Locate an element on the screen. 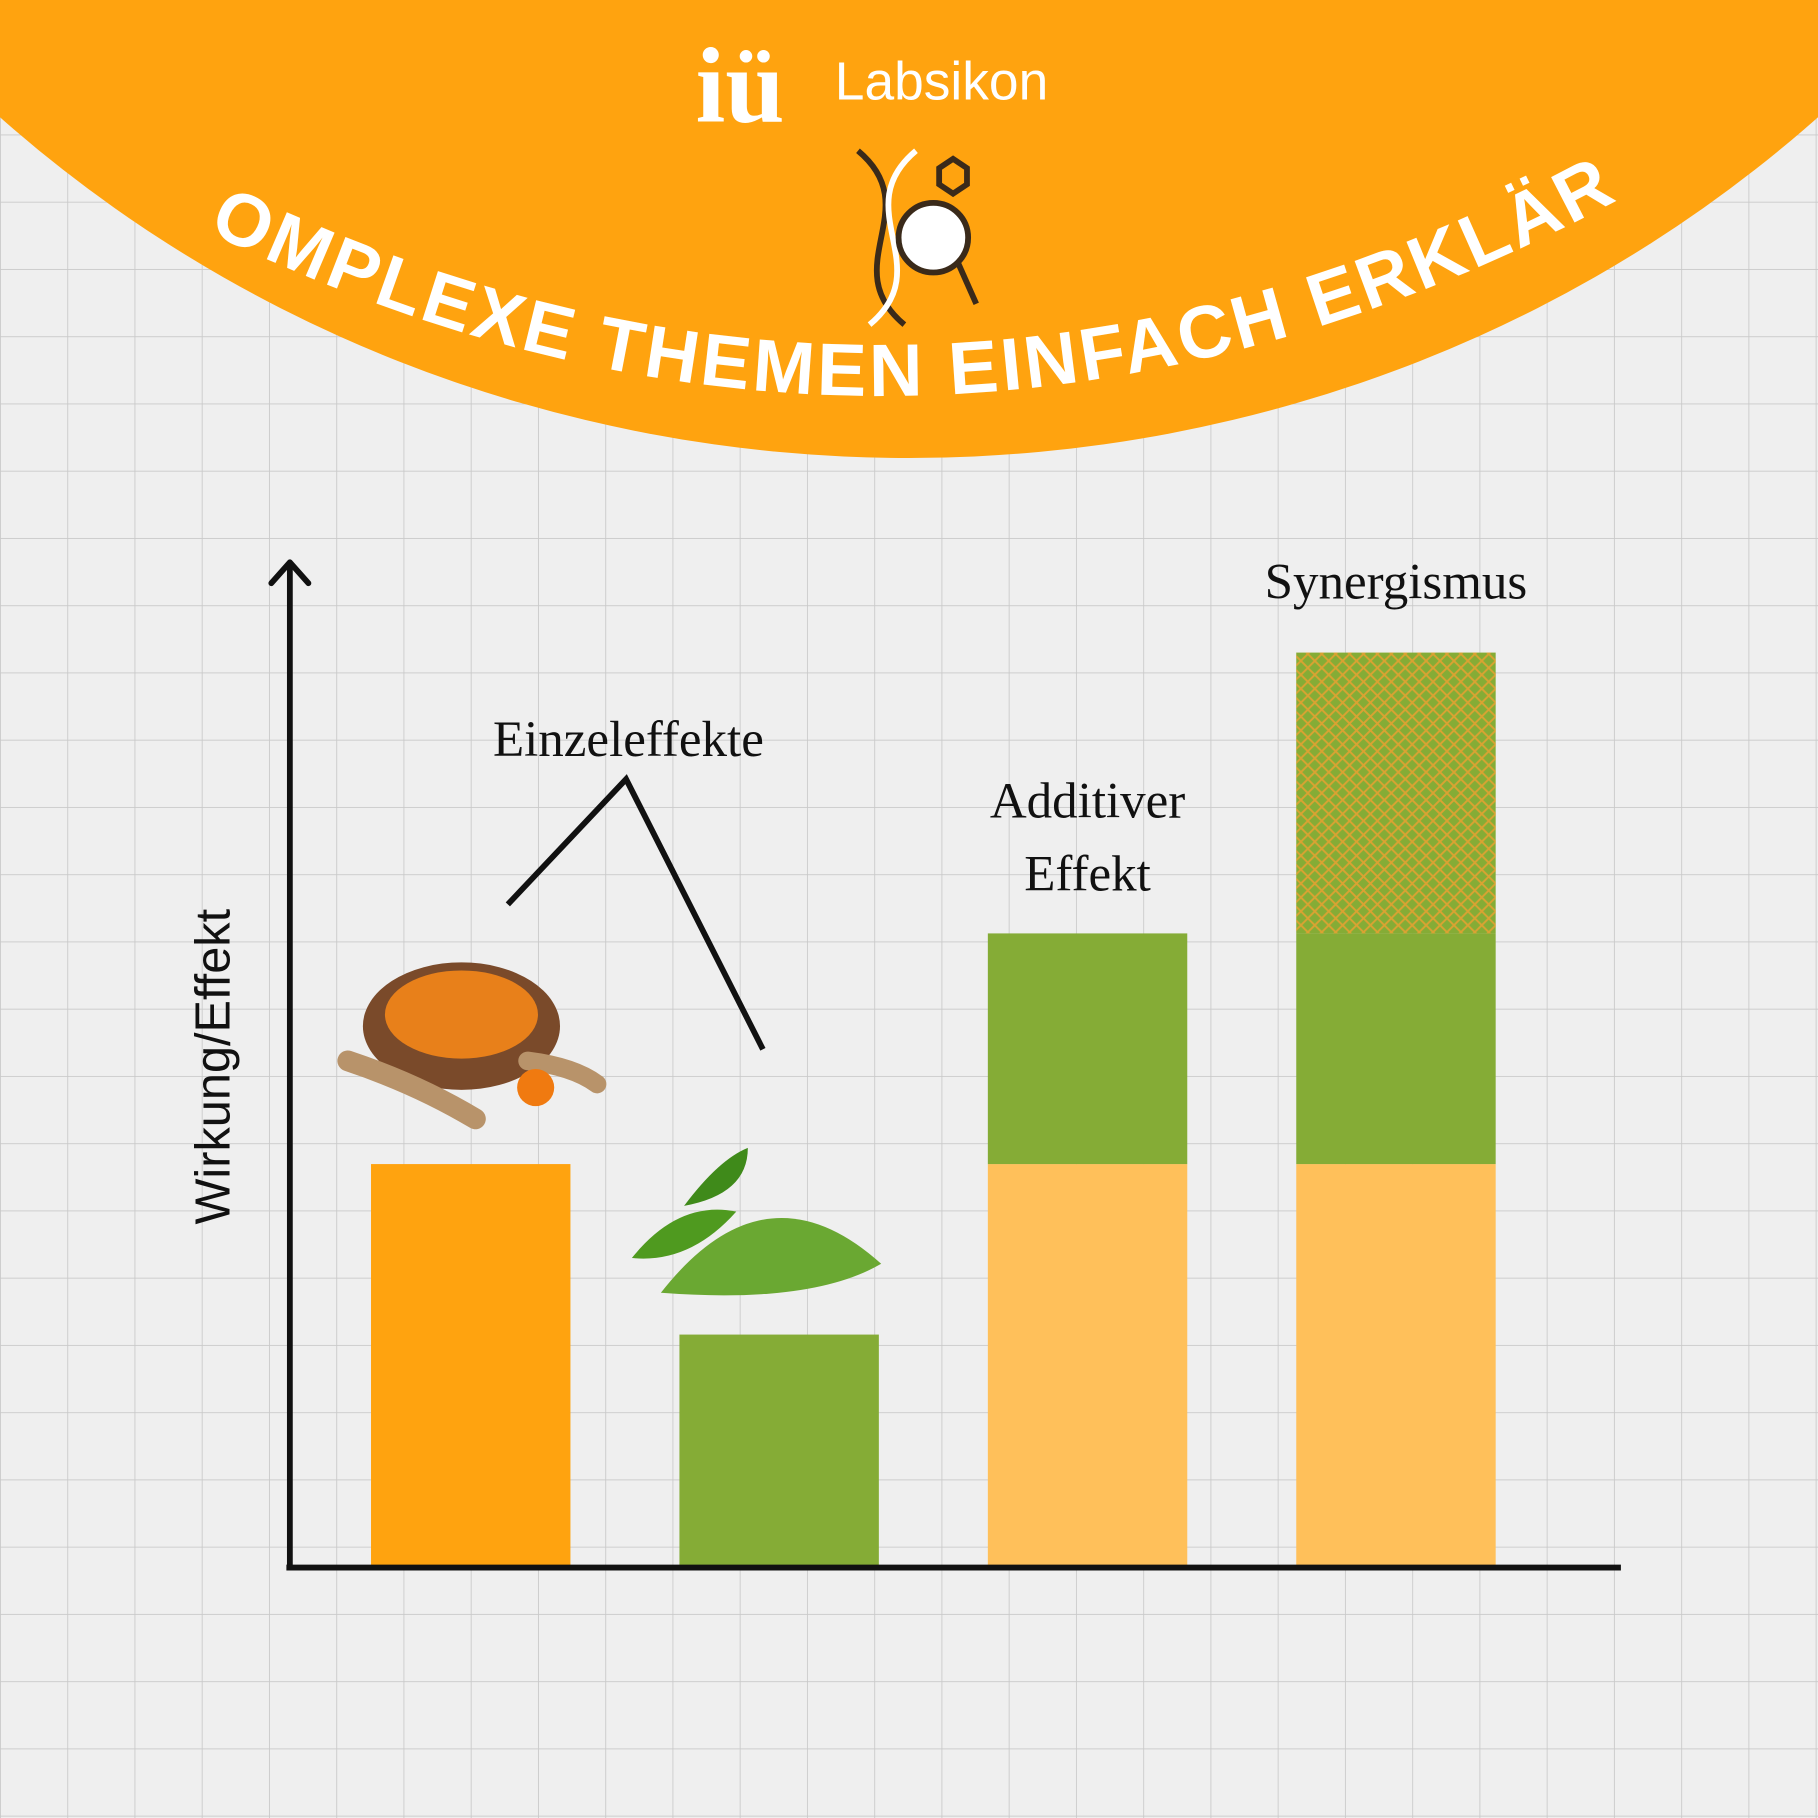 This screenshot has width=1818, height=1818. y-axis-label: Wirkung/Effekt is located at coordinates (214, 1066).